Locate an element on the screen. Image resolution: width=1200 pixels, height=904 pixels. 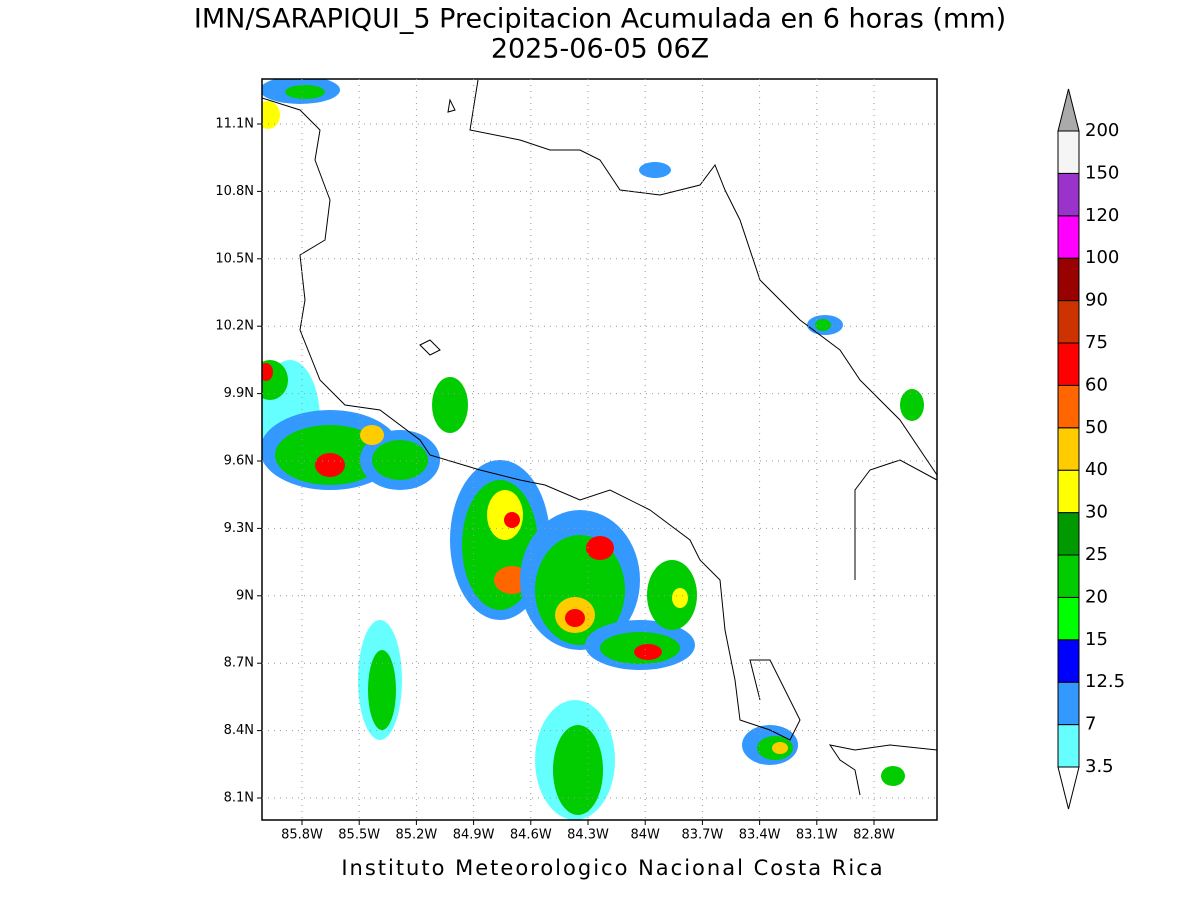
colorbar-over is located at coordinates (1068, 110).